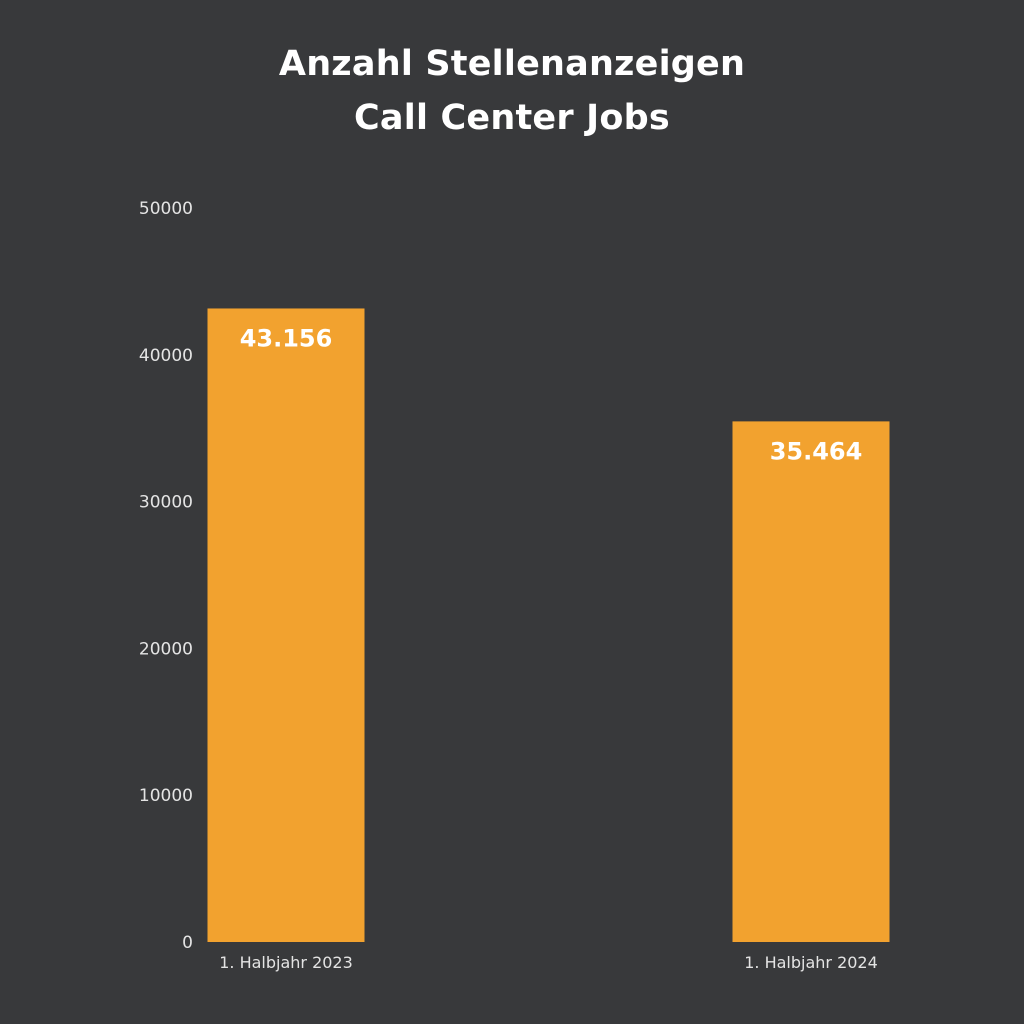  What do you see at coordinates (166, 503) in the screenshot?
I see `y-tick-label: 30000` at bounding box center [166, 503].